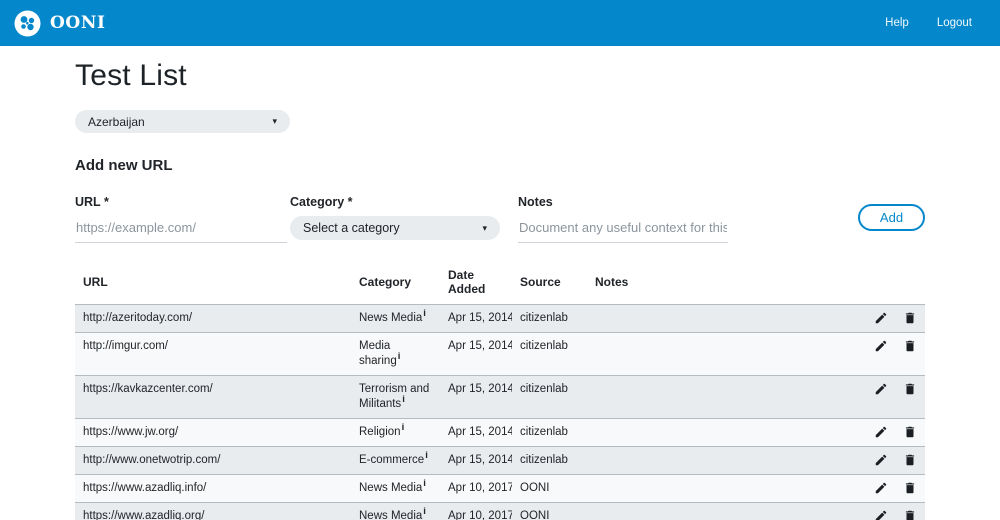  What do you see at coordinates (78, 23) in the screenshot?
I see `brand-wordmark: OONI` at bounding box center [78, 23].